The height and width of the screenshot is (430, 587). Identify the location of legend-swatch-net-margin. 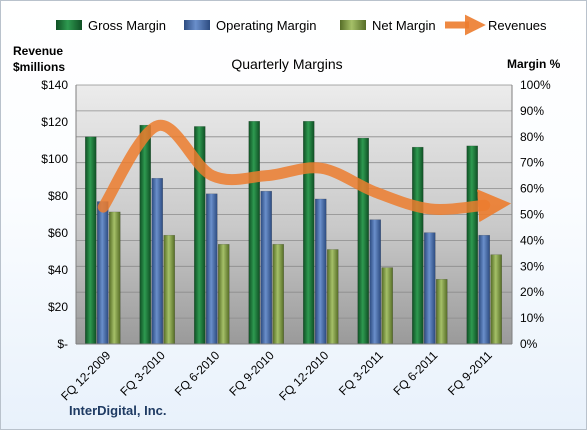
(353, 25).